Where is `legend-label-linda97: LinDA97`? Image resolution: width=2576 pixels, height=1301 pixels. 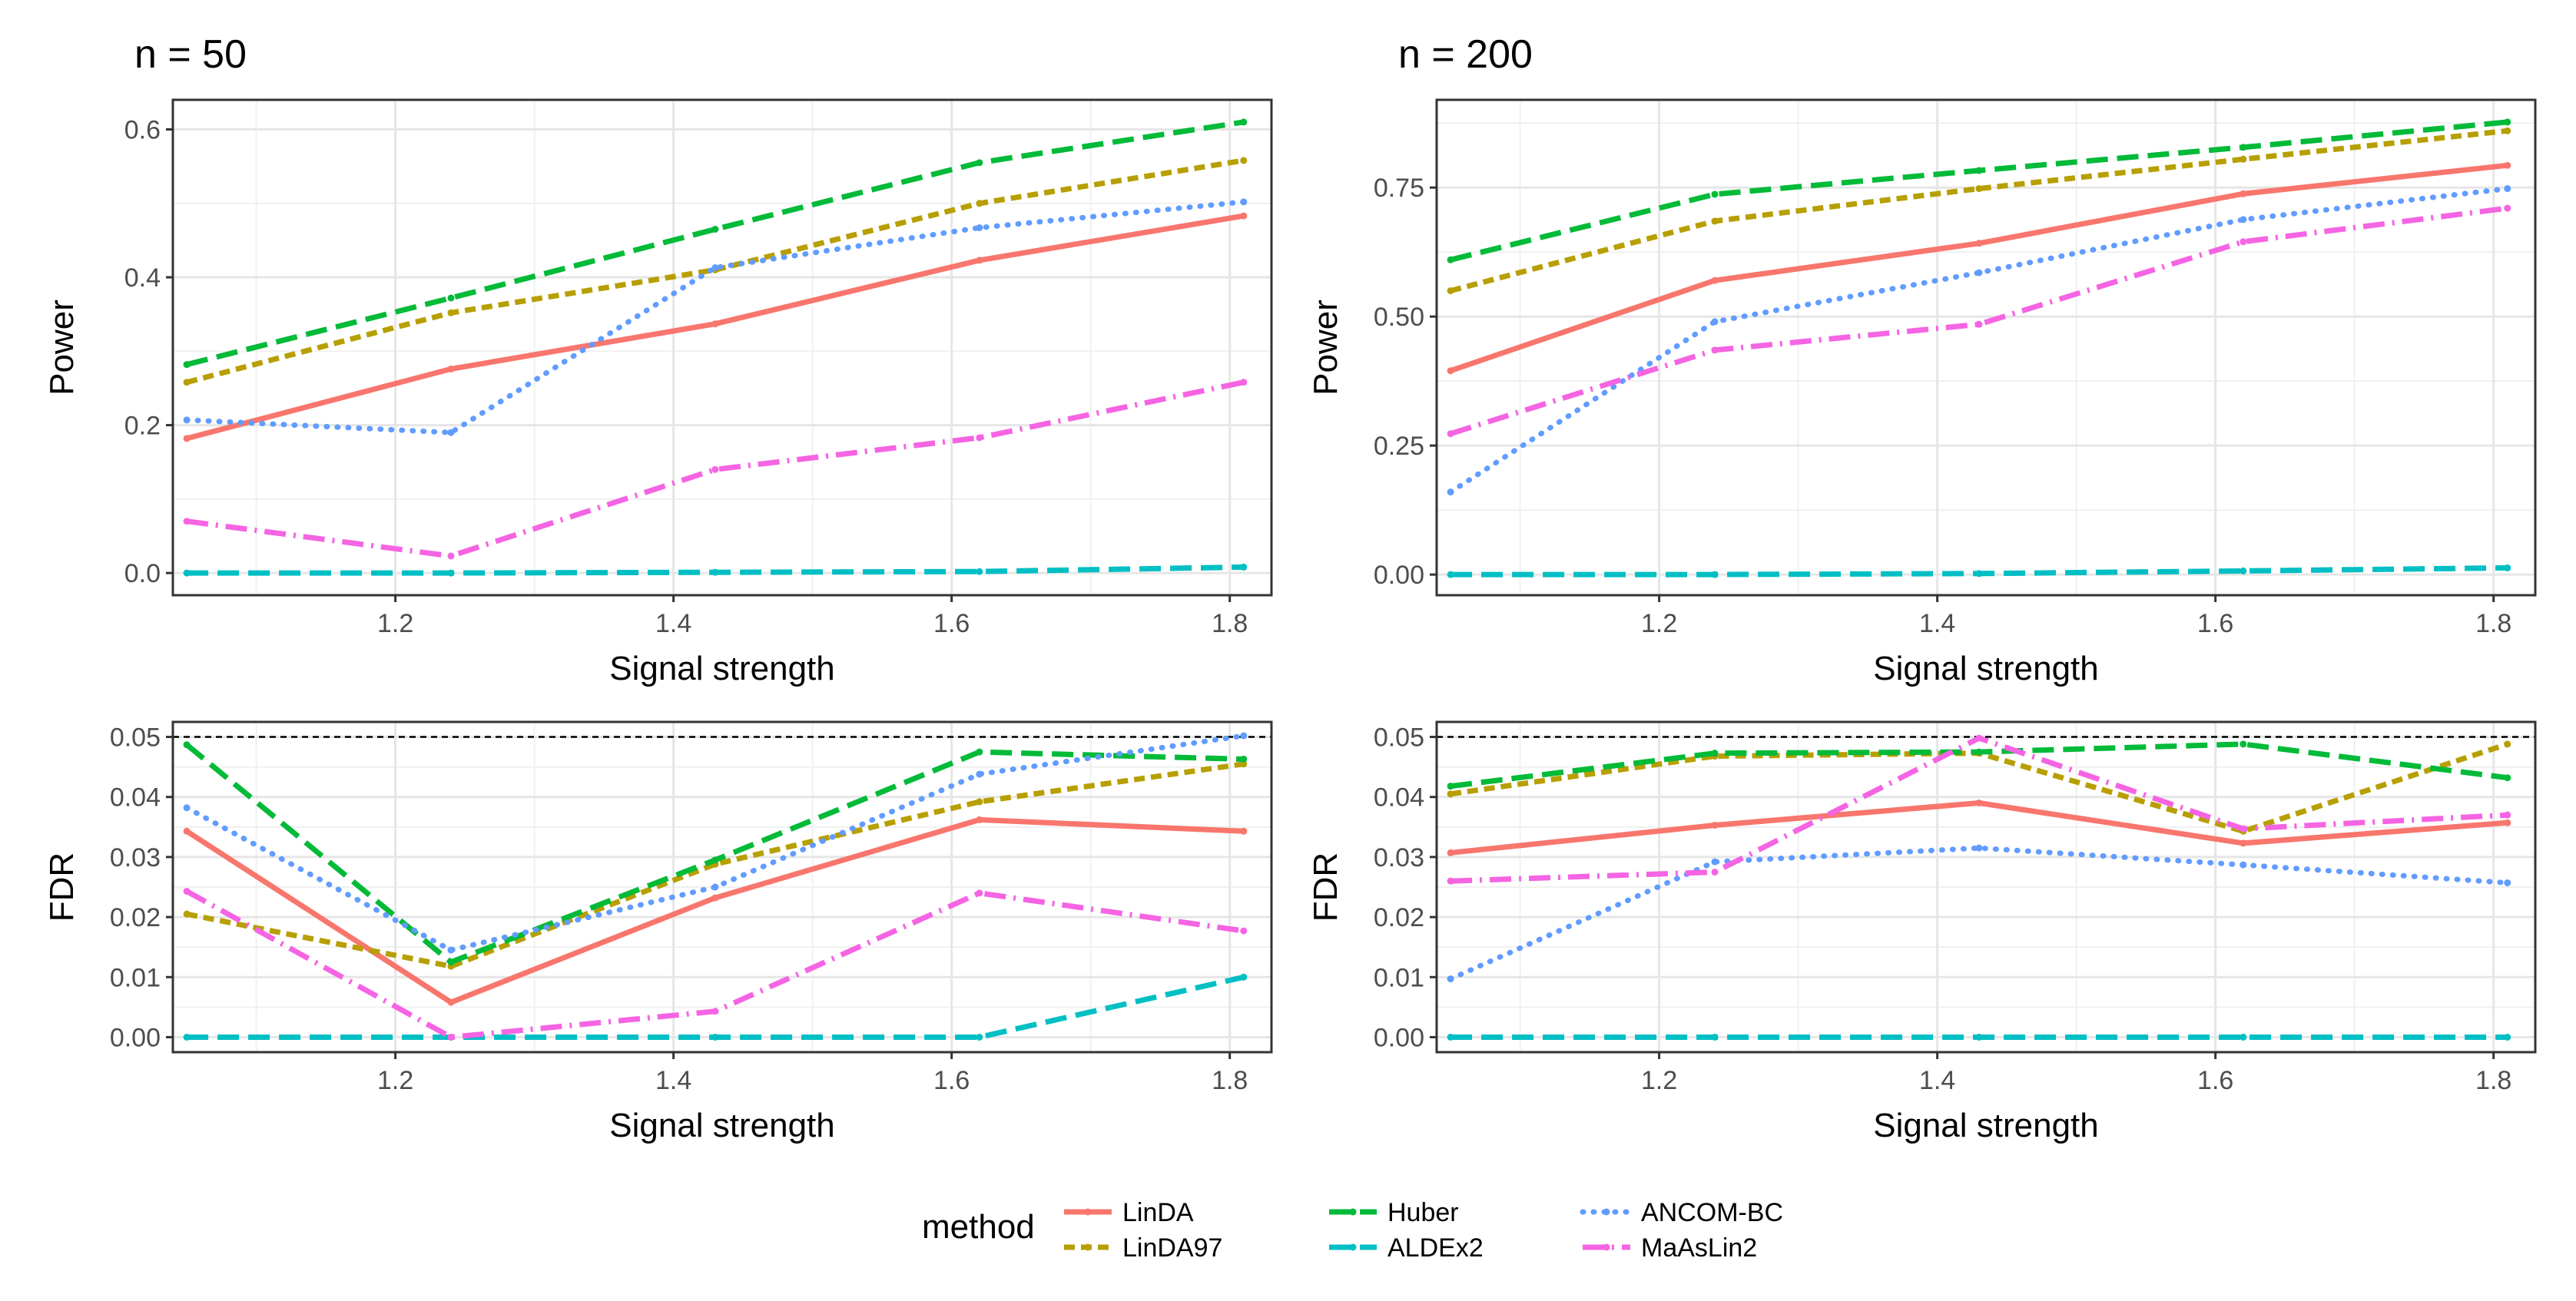 legend-label-linda97: LinDA97 is located at coordinates (1172, 1248).